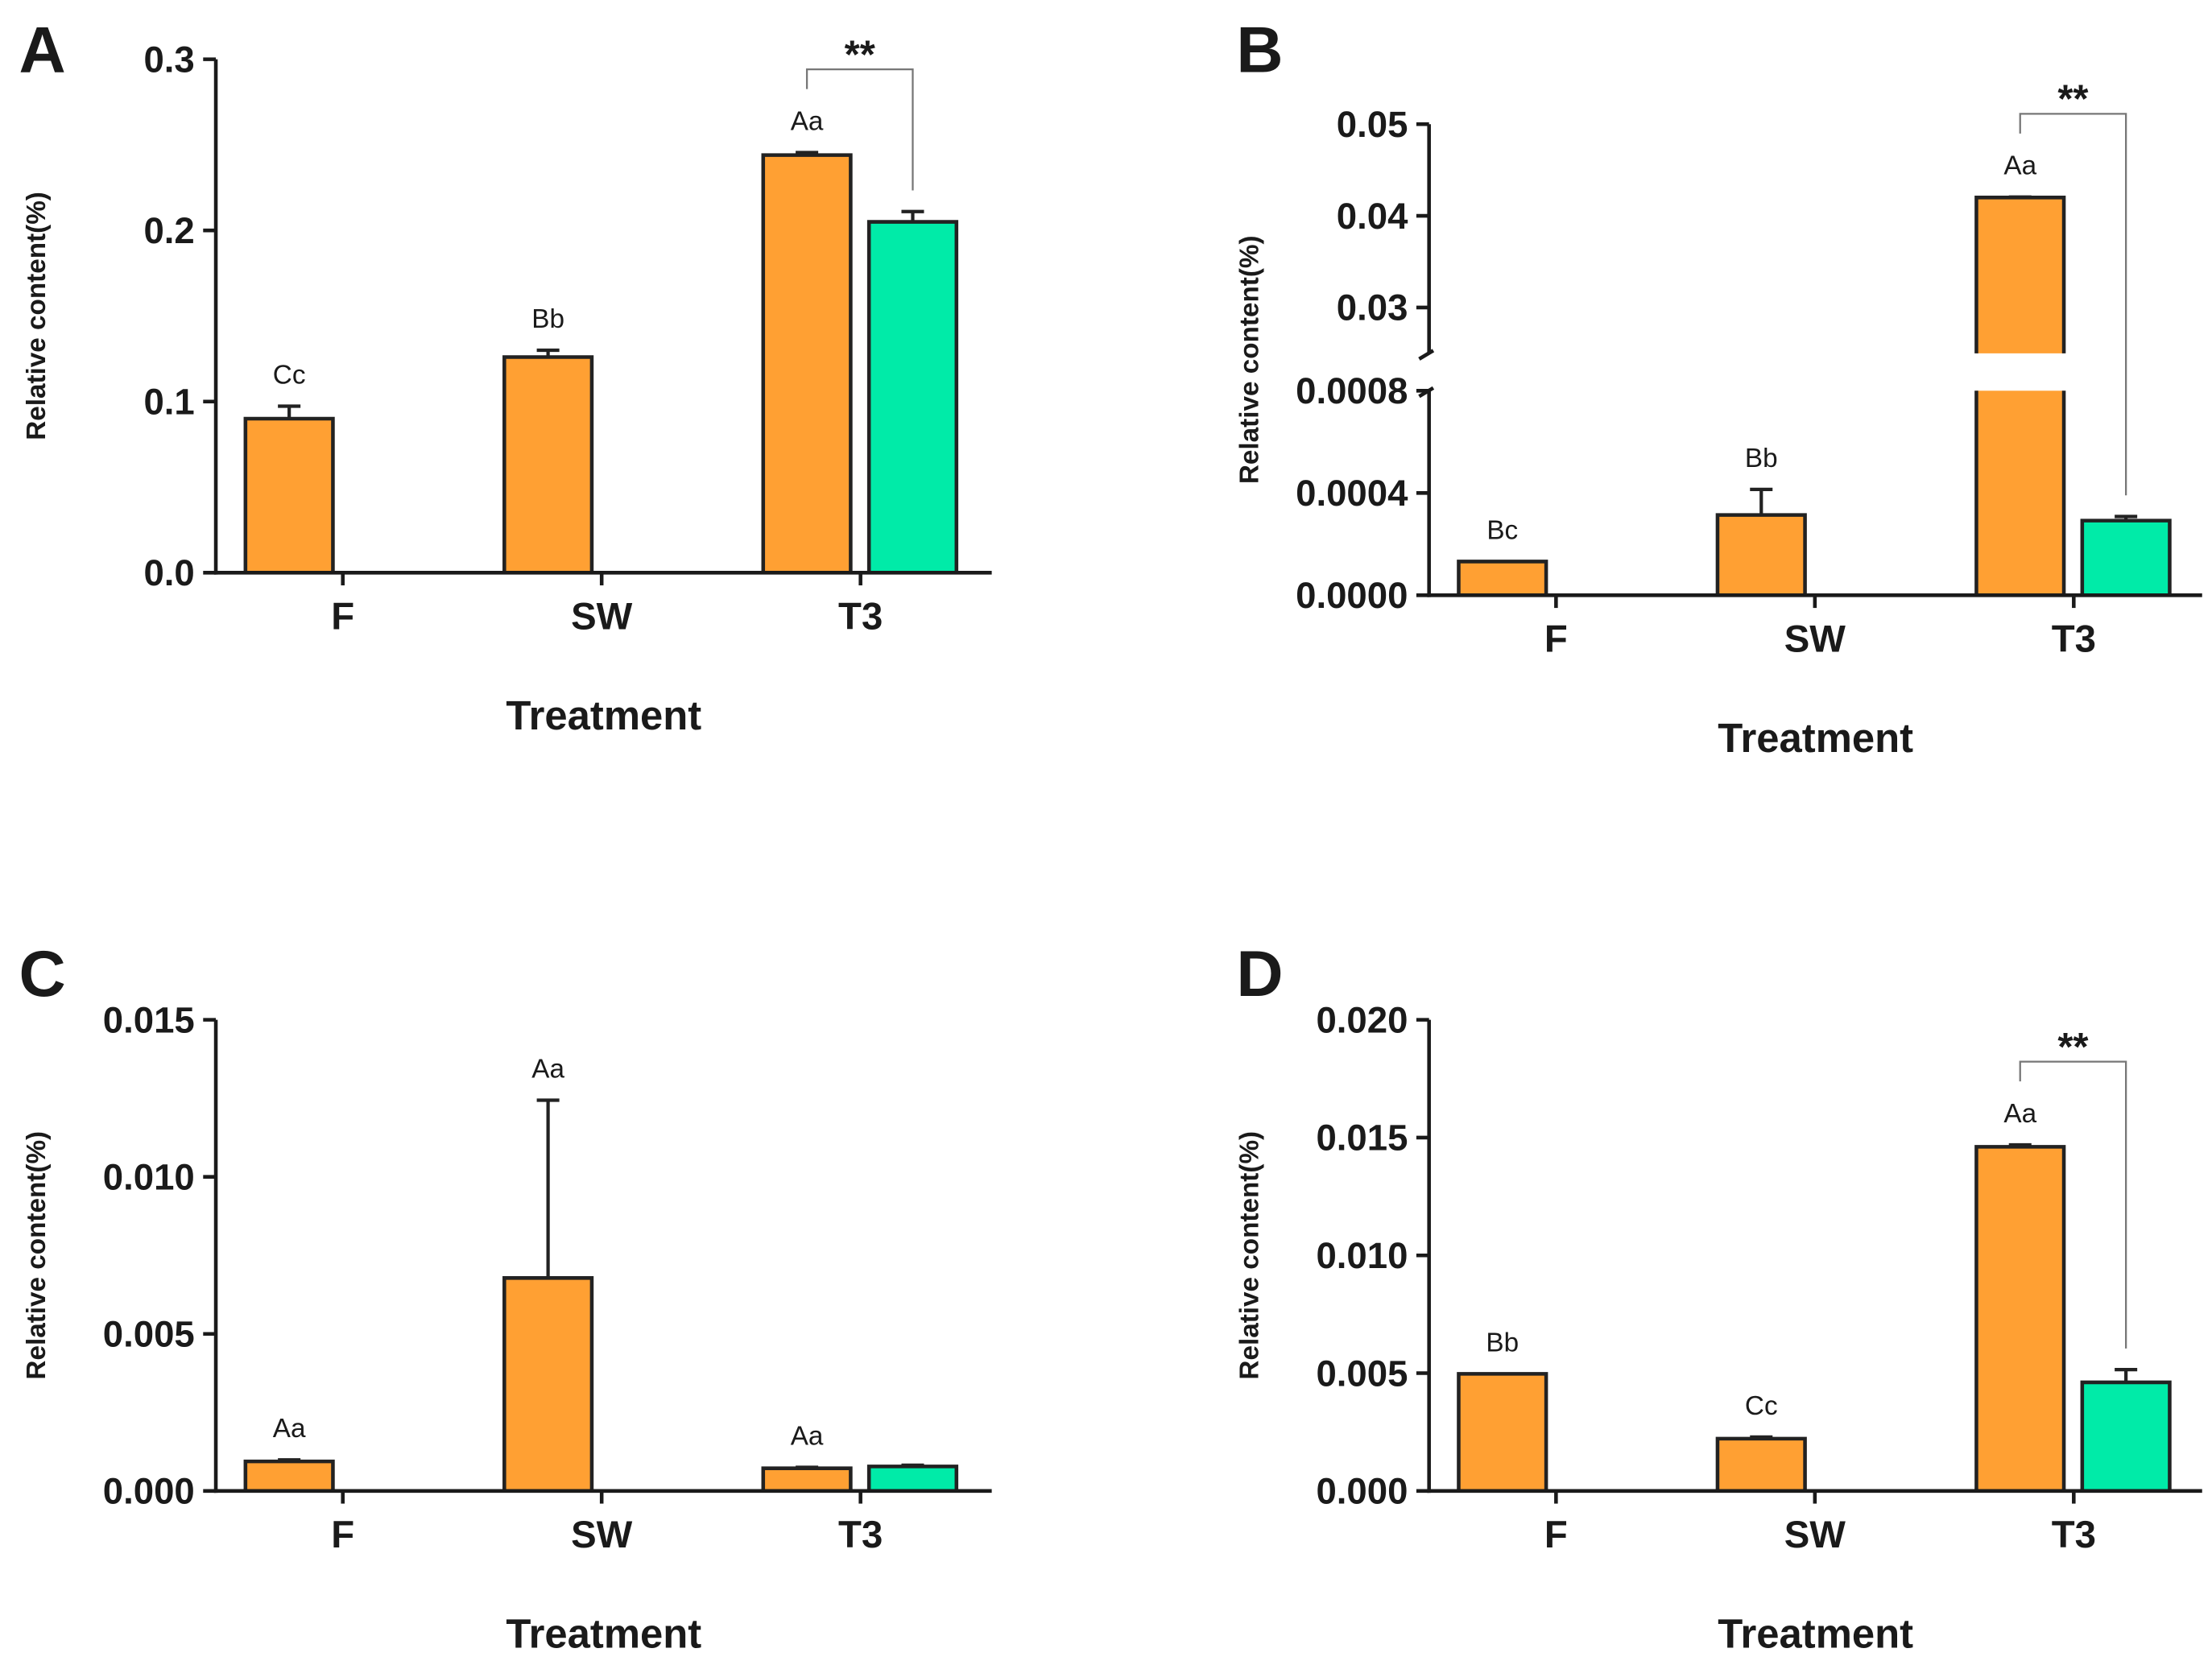 Image resolution: width=2212 pixels, height=1665 pixels. What do you see at coordinates (42, 974) in the screenshot?
I see `panel-letter: C` at bounding box center [42, 974].